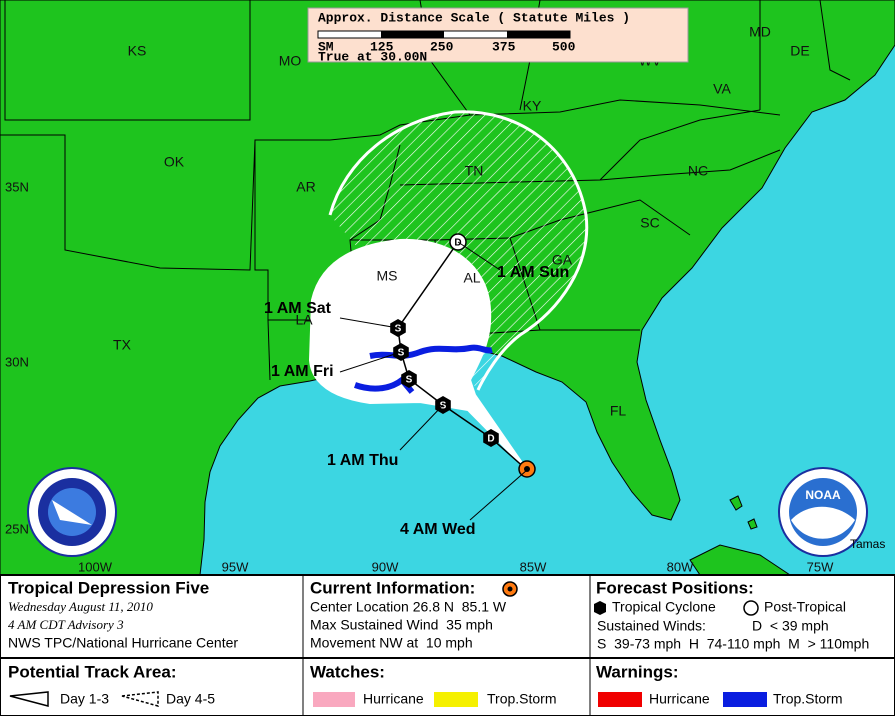 This screenshot has height=716, width=895. I want to click on state-label: VA, so click(722, 89).